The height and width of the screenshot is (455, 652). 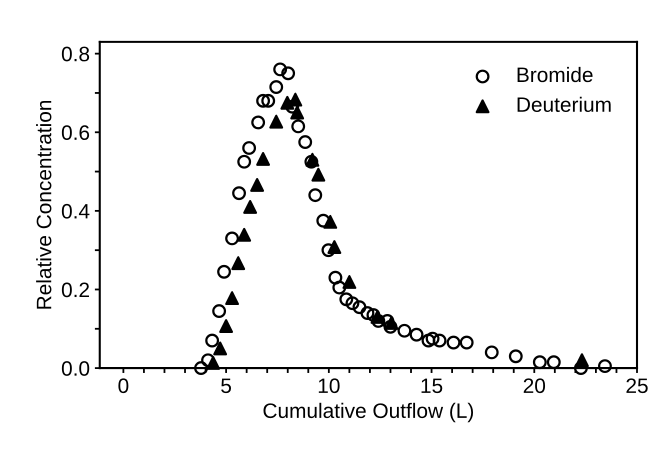 What do you see at coordinates (76, 211) in the screenshot?
I see `y-tick-label: 0.4` at bounding box center [76, 211].